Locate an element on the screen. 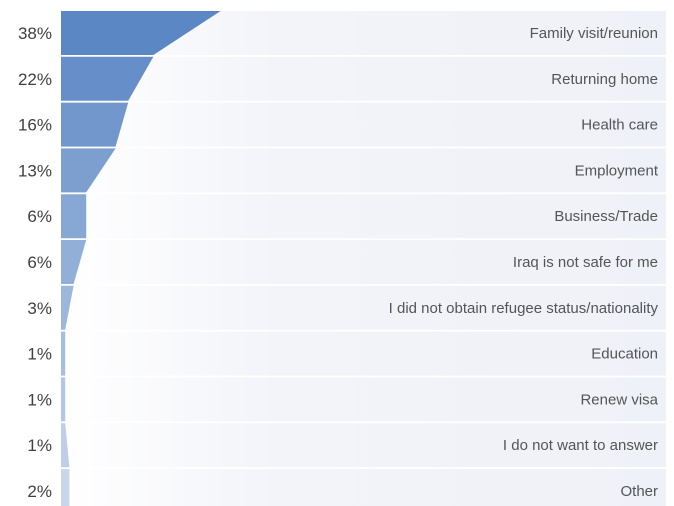 Image resolution: width=674 pixels, height=506 pixels. category-label: Renew visa is located at coordinates (619, 399).